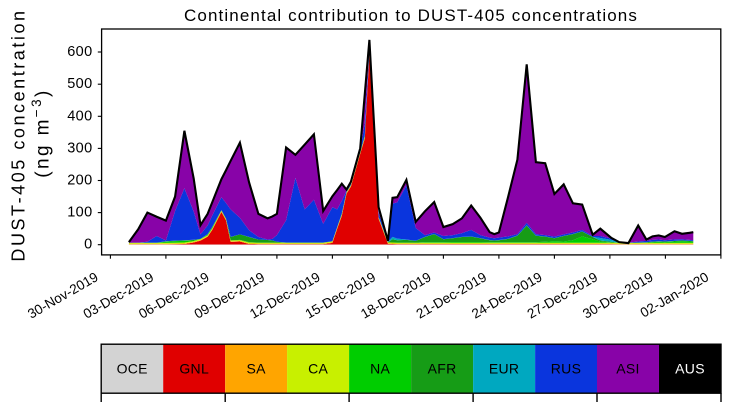  I want to click on svg-text: 600, so click(79, 52).